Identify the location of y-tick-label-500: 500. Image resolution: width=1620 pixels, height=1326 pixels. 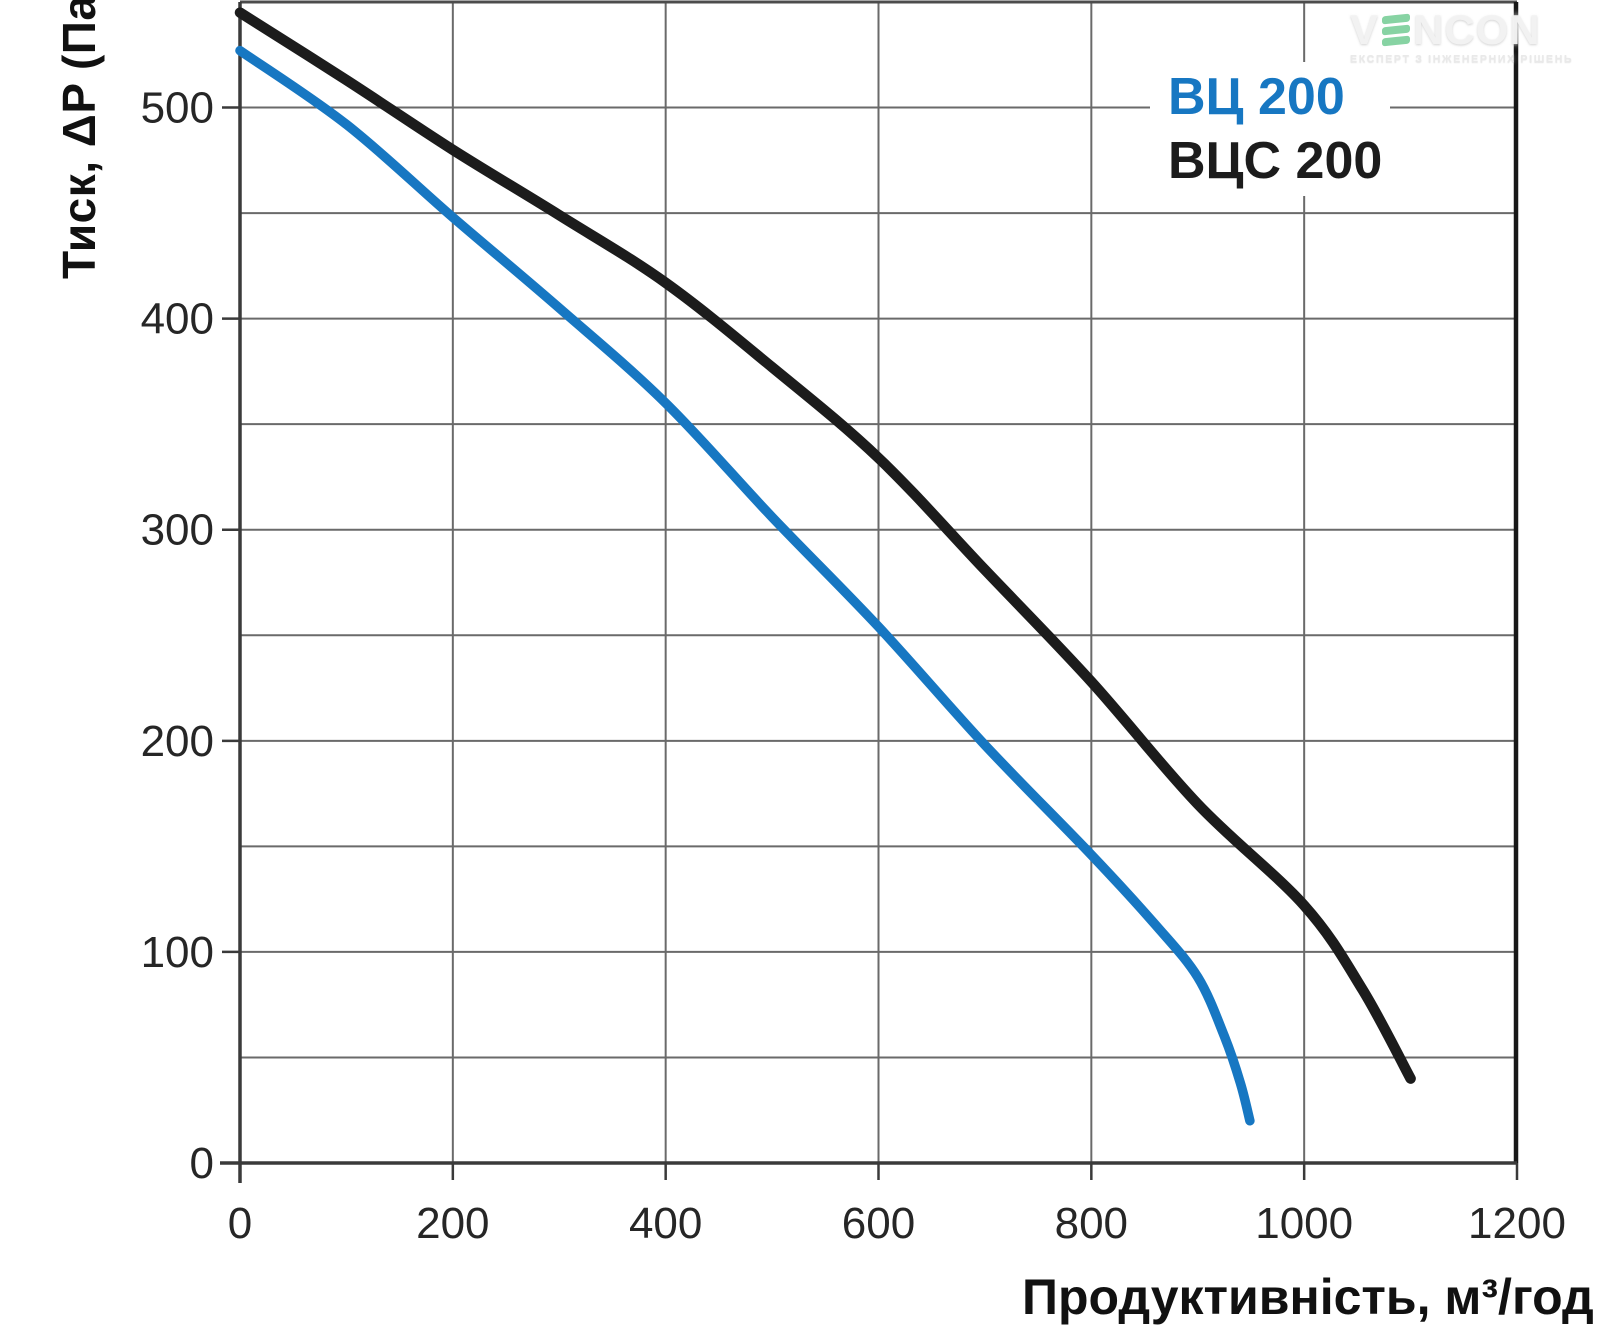
(177, 108).